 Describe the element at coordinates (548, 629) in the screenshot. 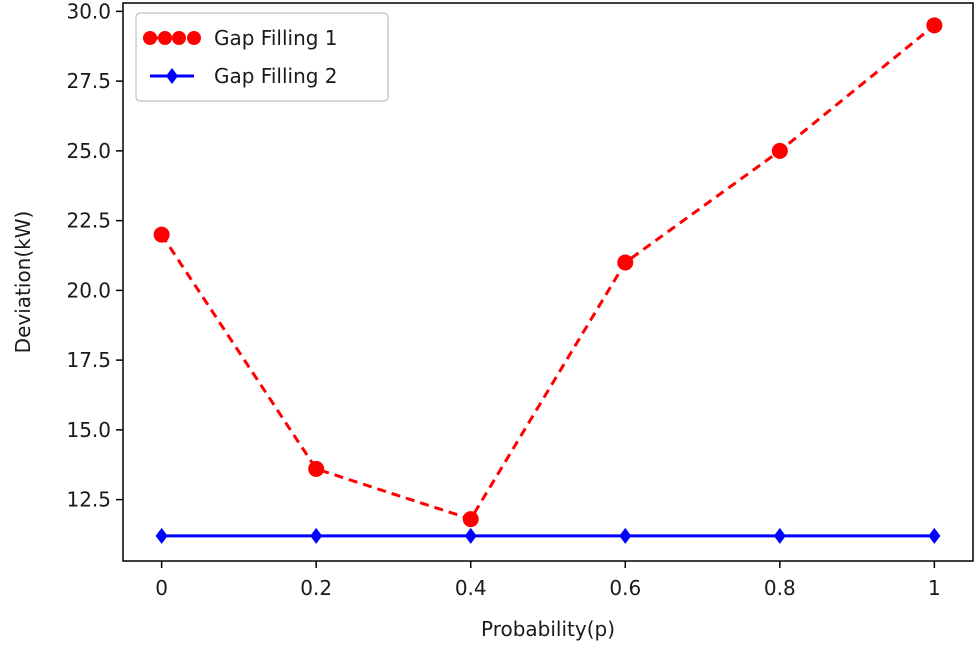

I see `x-axis-label: Probability(p)` at that location.